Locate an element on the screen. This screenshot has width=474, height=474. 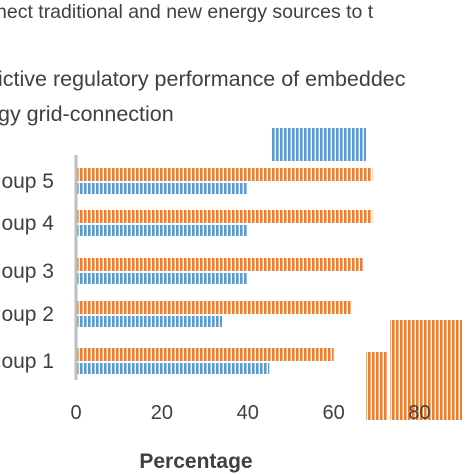
legend-swatch-orange is located at coordinates (426, 370).